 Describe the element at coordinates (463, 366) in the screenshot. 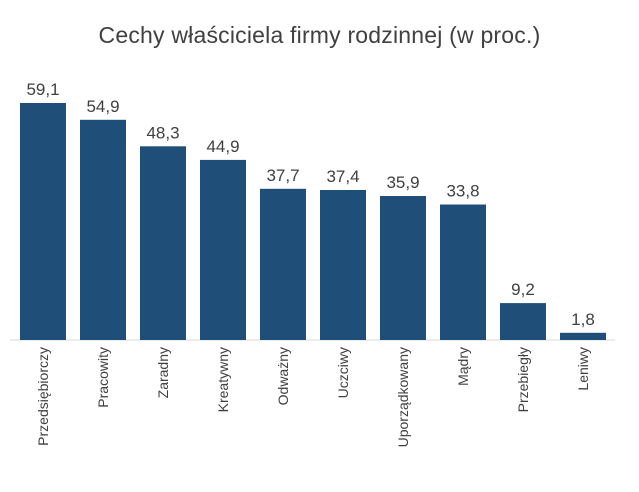

I see `category-label-8: Mądry` at that location.